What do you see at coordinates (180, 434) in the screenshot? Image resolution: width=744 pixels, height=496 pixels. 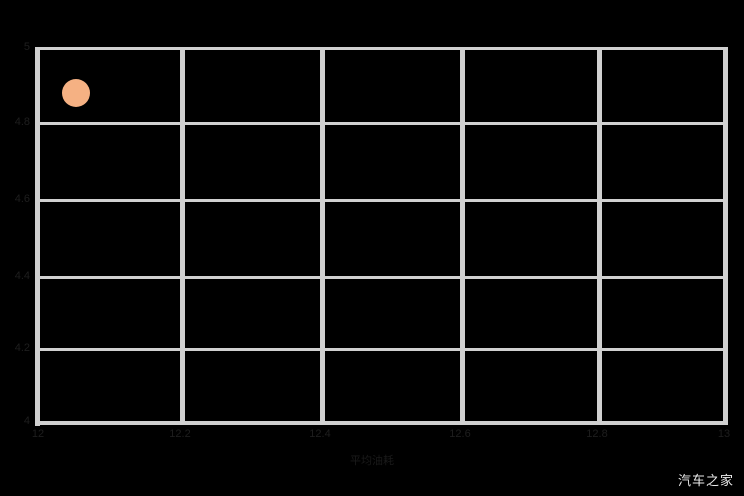 I see `x-tick-label: 12.2` at bounding box center [180, 434].